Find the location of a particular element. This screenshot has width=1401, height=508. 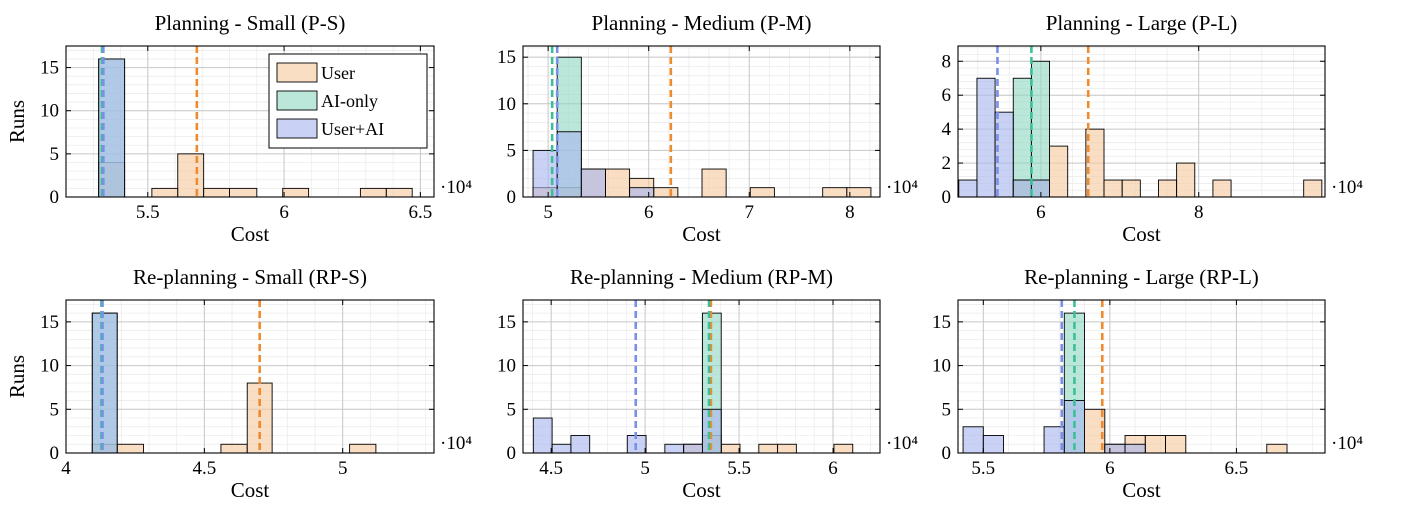

major-grid is located at coordinates (701, 377).